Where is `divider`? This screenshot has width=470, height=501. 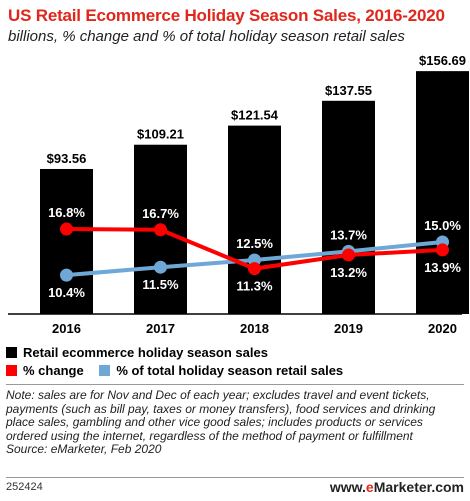 divider is located at coordinates (235, 384).